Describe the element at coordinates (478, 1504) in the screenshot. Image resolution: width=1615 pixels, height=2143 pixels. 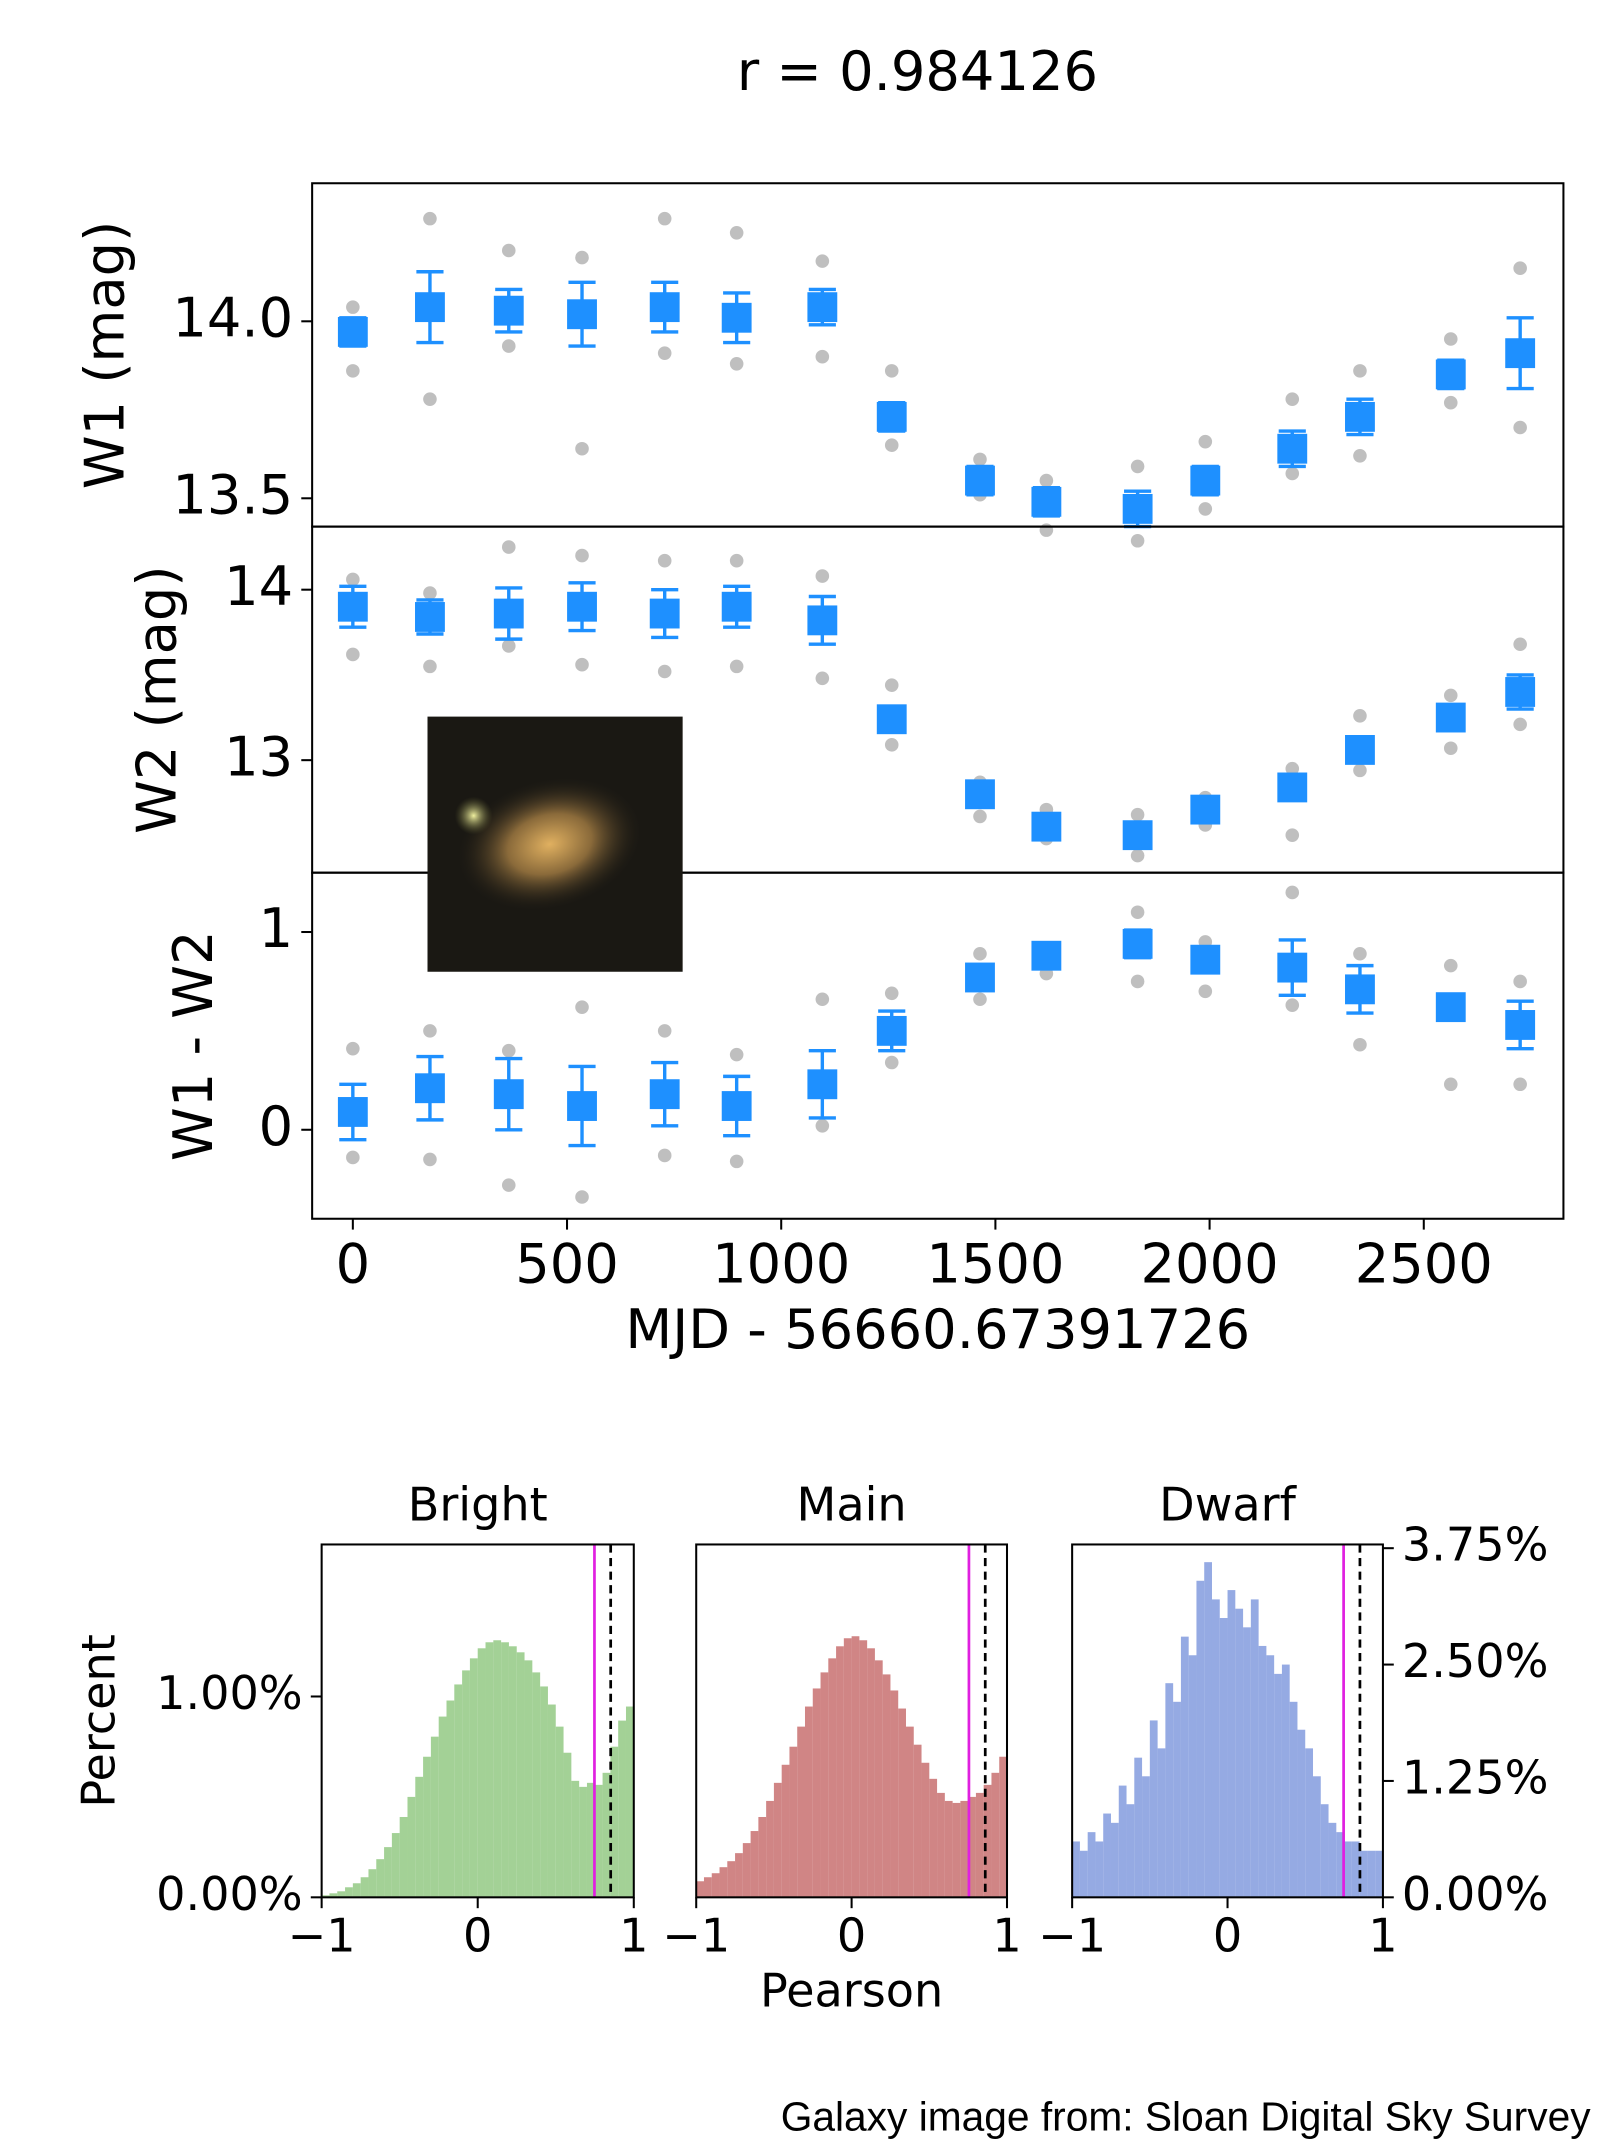
I see `panel-title: Bright` at that location.